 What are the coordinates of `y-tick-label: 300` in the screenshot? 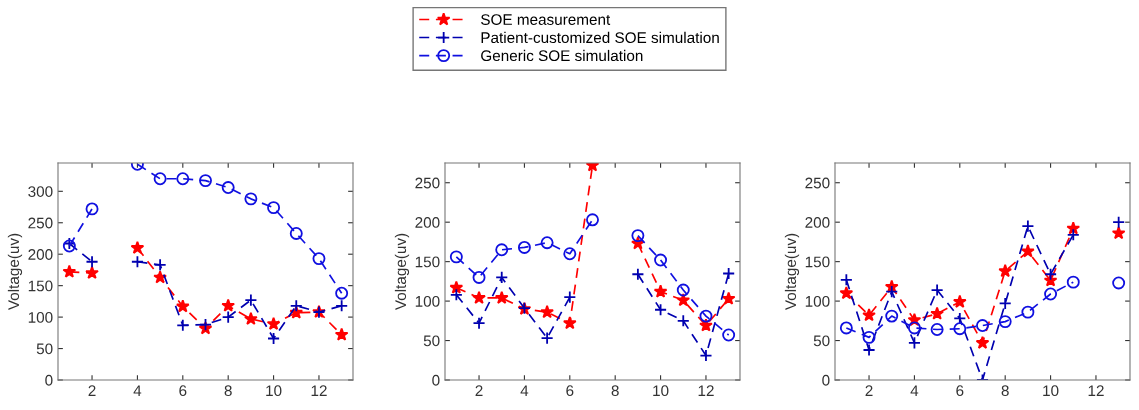 It's located at (40, 191).